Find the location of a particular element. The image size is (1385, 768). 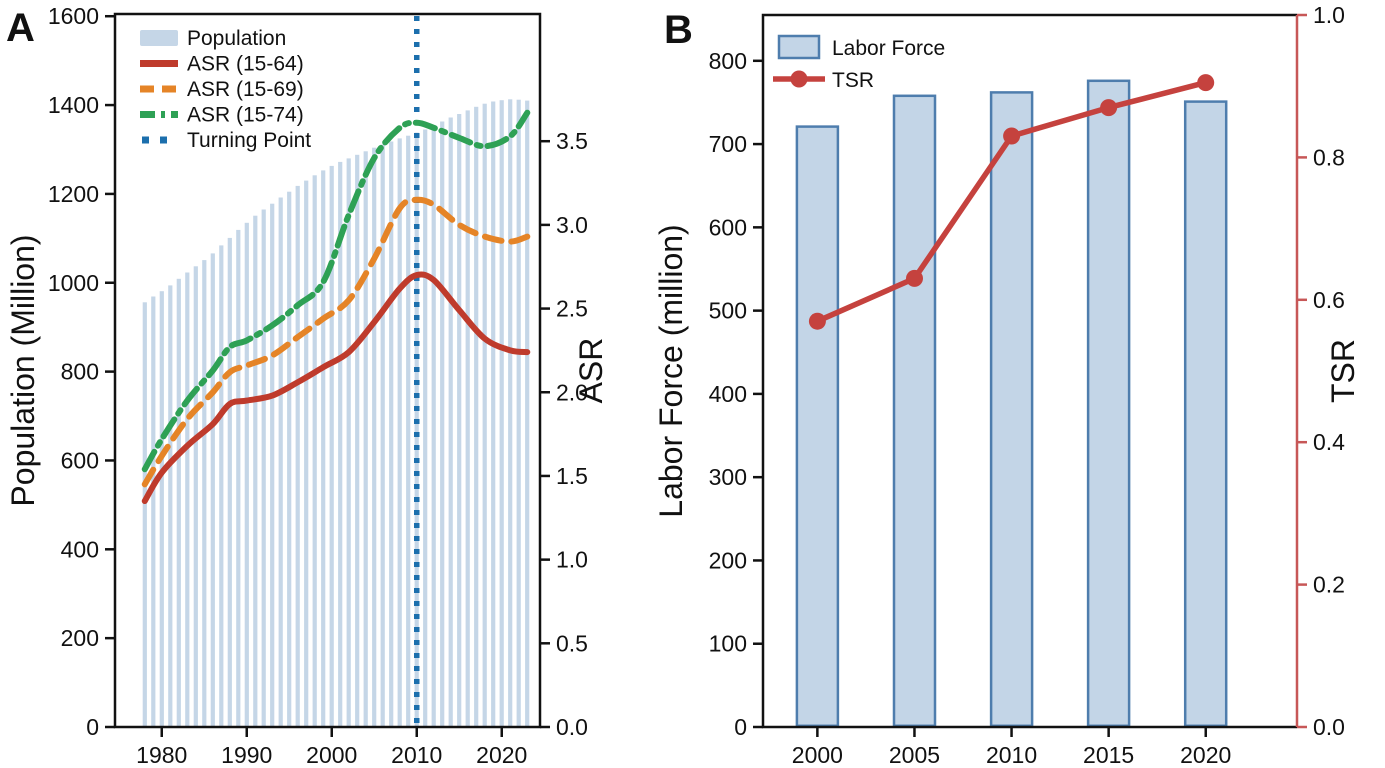

panel-a-right-tick-label: 3.0 is located at coordinates (572, 225).